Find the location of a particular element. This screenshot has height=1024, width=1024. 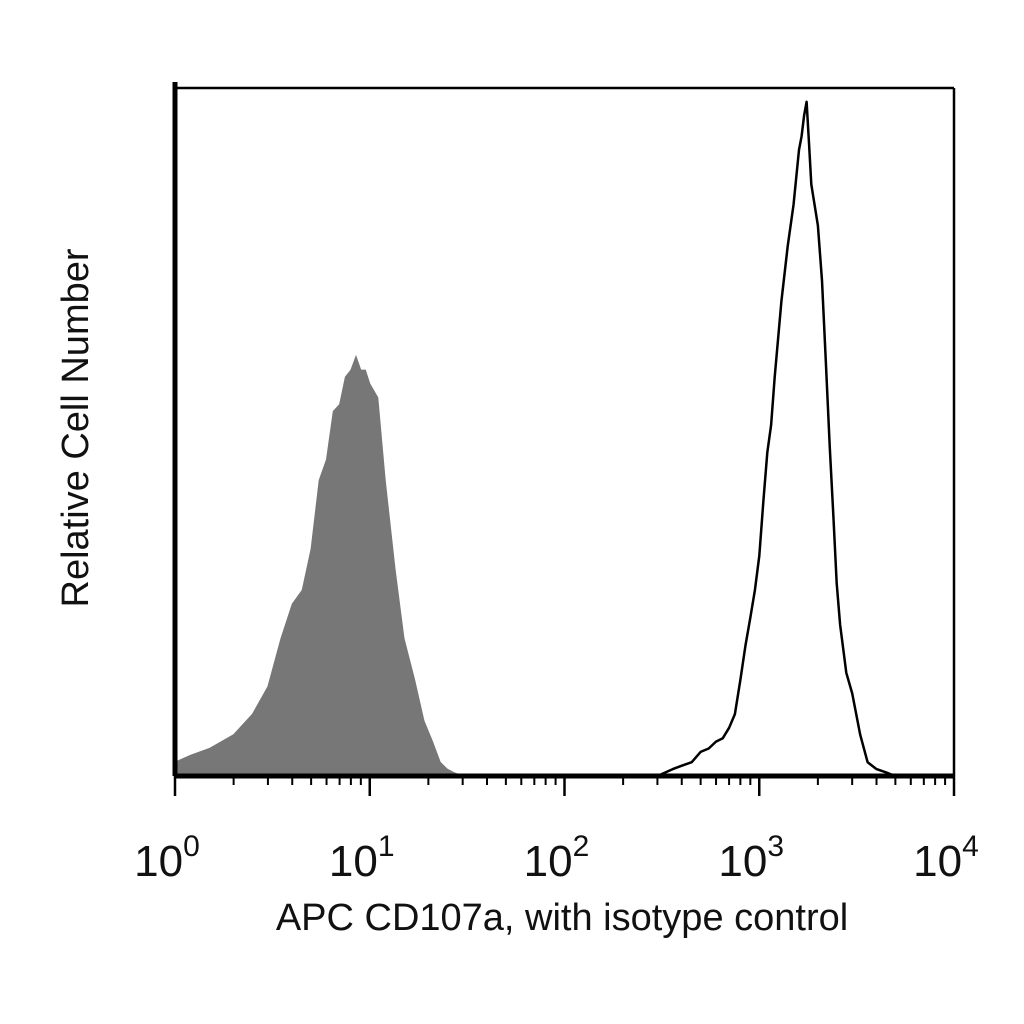

x-tick-label: 10² is located at coordinates (557, 858).